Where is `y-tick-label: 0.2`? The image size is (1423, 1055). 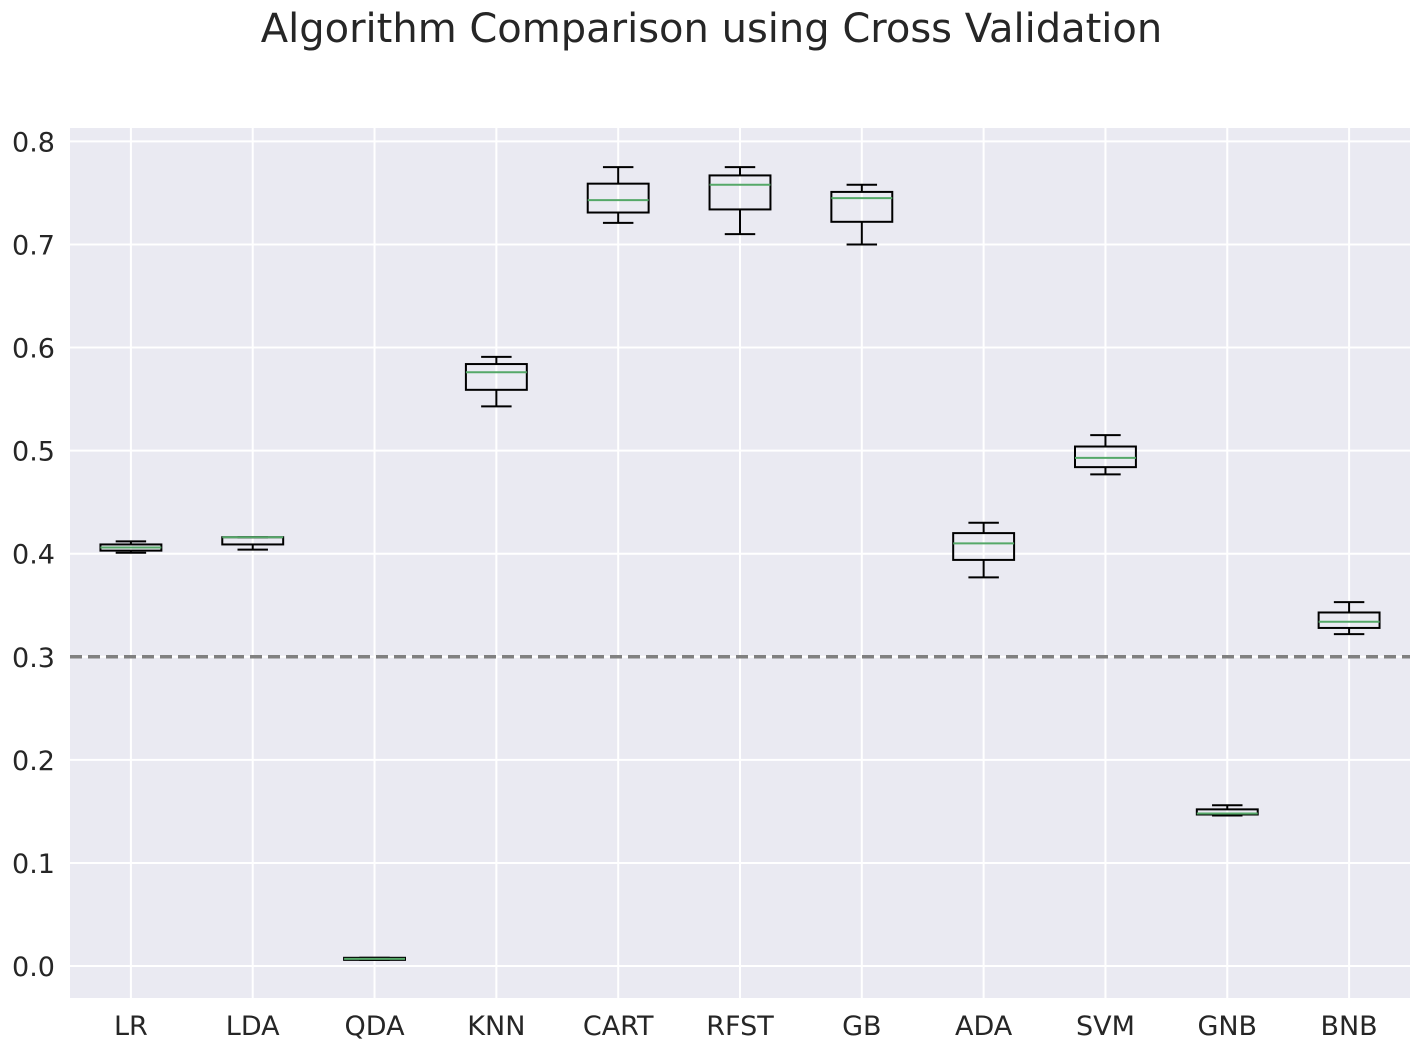
y-tick-label: 0.2 is located at coordinates (33, 761).